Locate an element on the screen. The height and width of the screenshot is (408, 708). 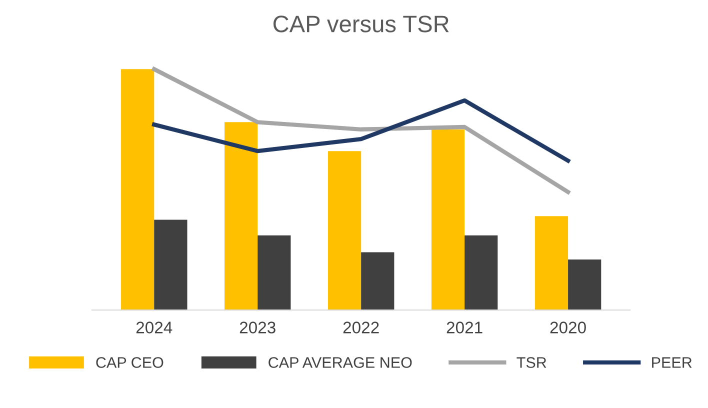
chart-title: CAP versus TSR is located at coordinates (361, 24).